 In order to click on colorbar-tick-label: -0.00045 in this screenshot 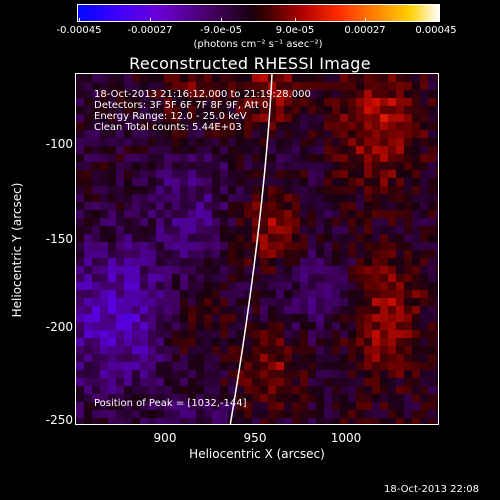, I will do `click(79, 30)`.